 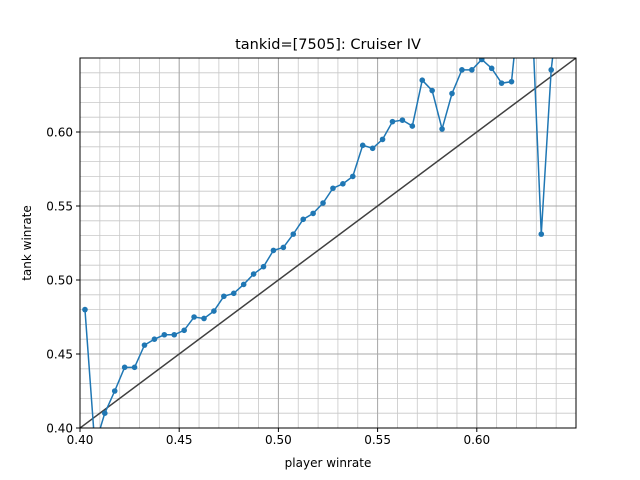 What do you see at coordinates (59, 133) in the screenshot?
I see `y-tick-label: 0.60` at bounding box center [59, 133].